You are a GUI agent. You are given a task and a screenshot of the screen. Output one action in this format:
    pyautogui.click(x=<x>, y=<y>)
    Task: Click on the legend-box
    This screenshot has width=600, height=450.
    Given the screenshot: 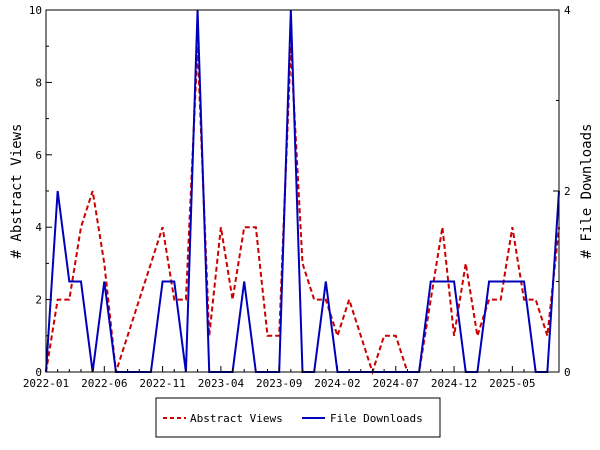 What is the action you would take?
    pyautogui.click(x=298, y=417)
    